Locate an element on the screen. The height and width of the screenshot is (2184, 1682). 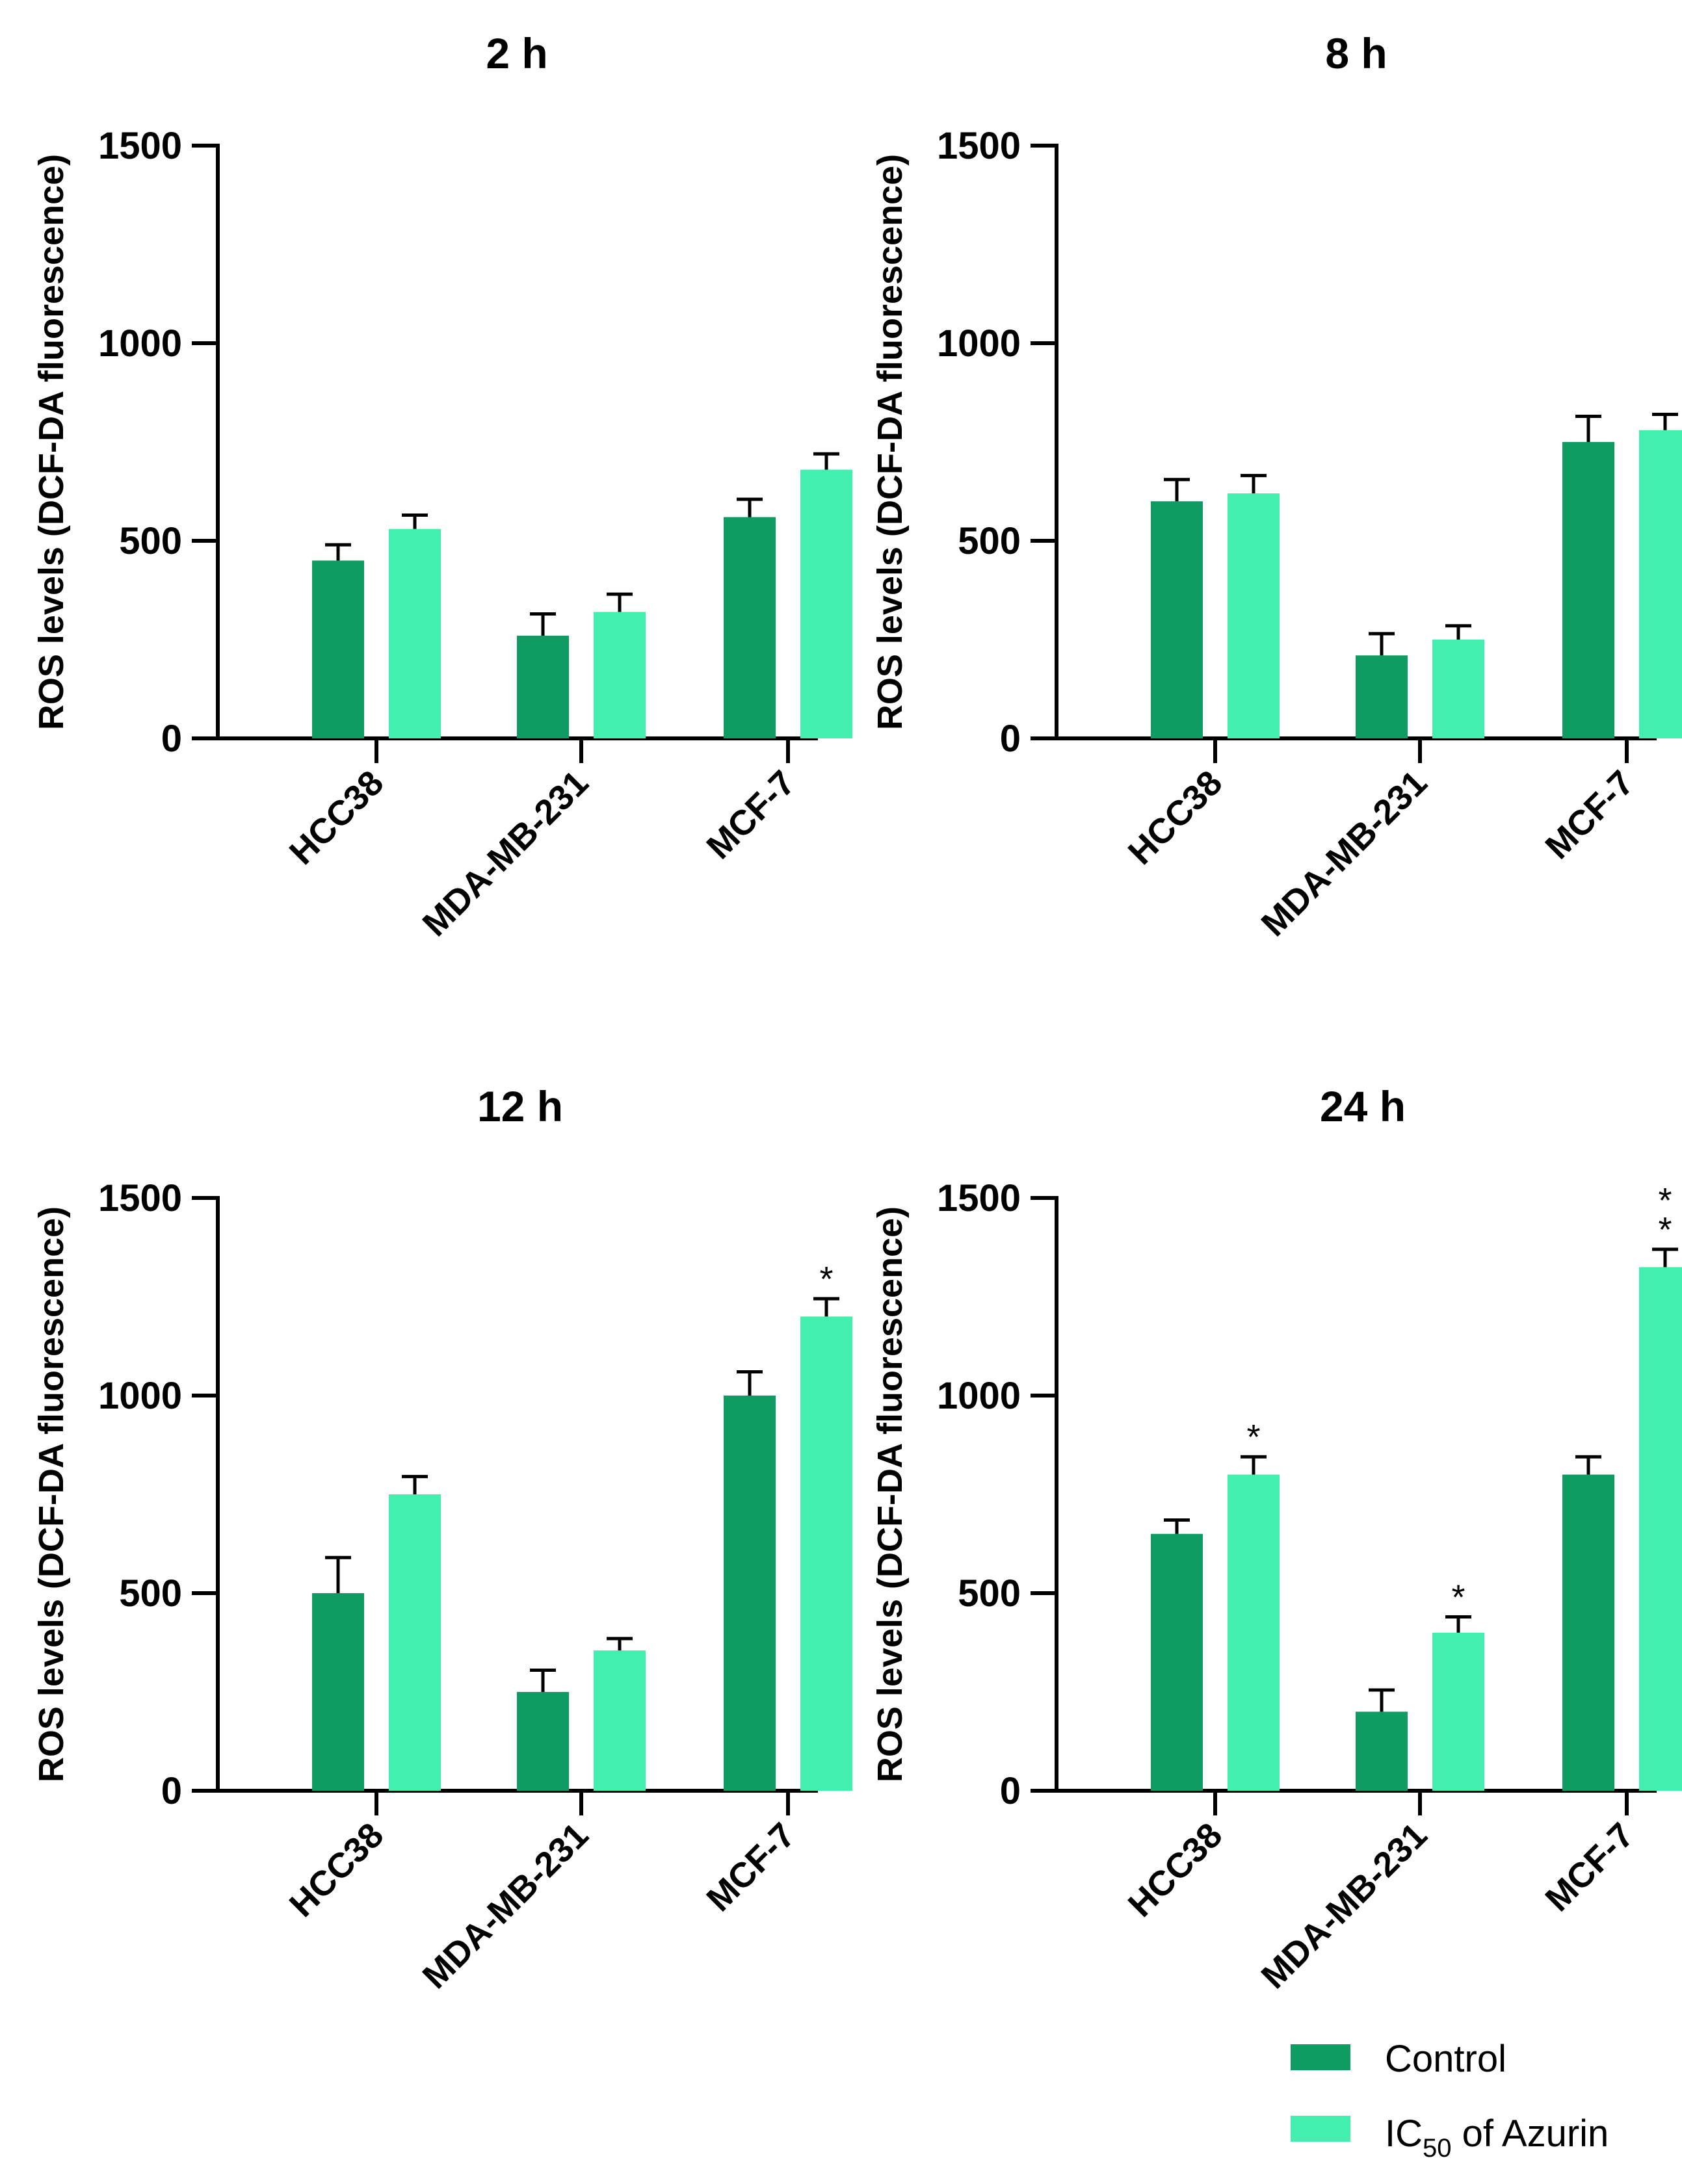
legend-label-azurin: IC50 of Azurin is located at coordinates (1497, 2137).